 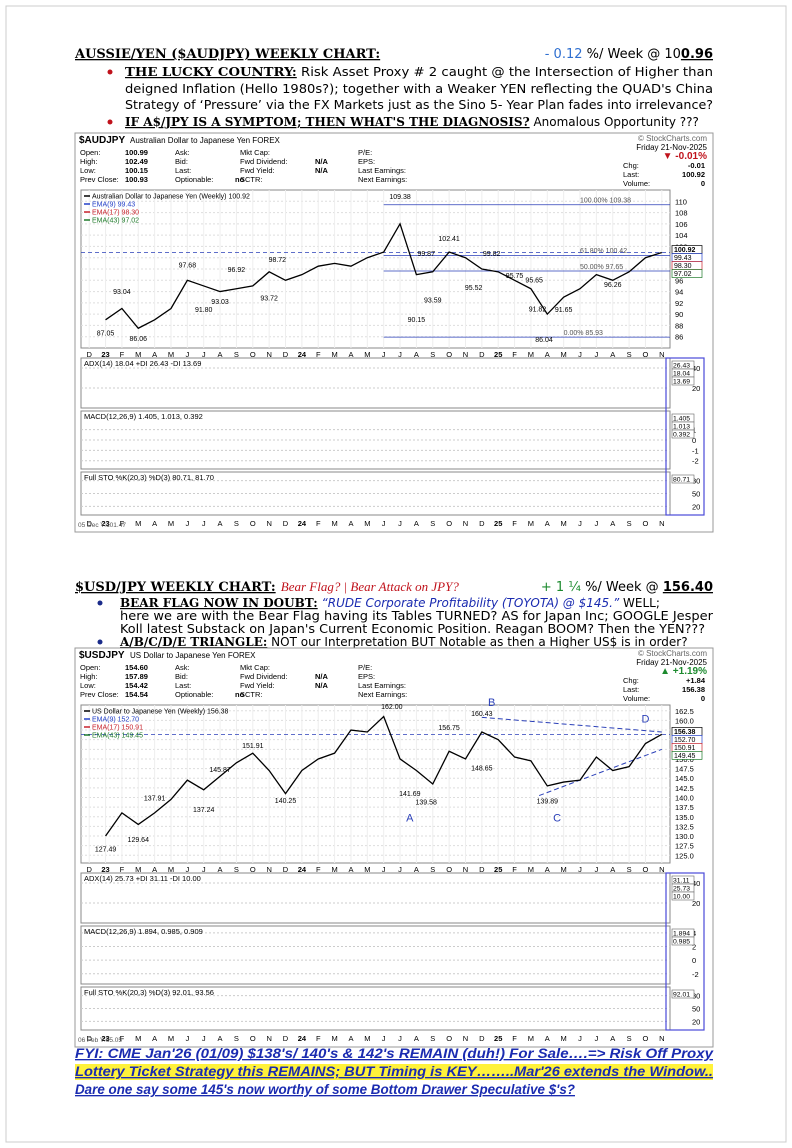 What do you see at coordinates (255, 152) in the screenshot?
I see `info-label: Mkt Cap:` at bounding box center [255, 152].